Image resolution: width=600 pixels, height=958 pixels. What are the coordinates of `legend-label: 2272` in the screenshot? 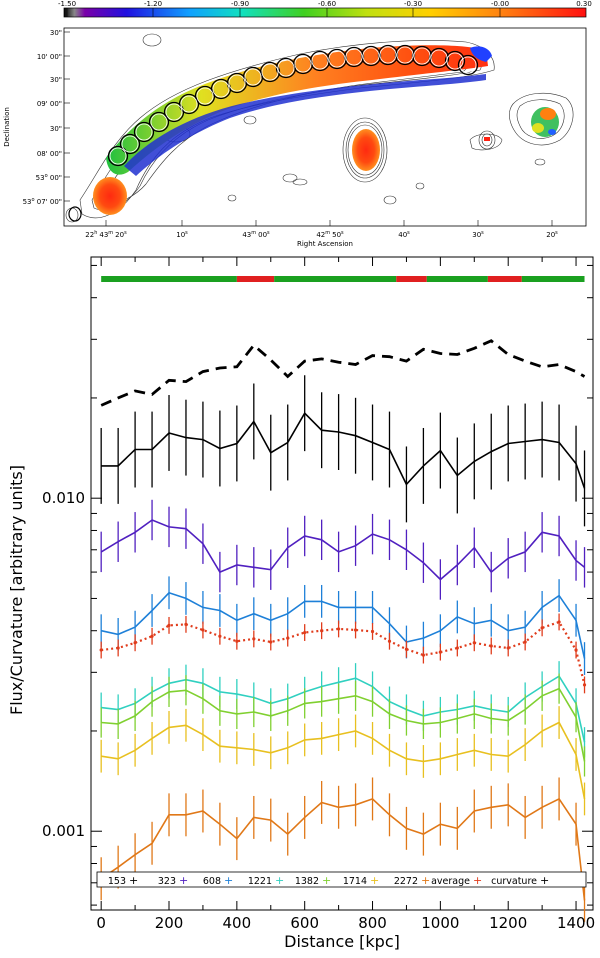 It's located at (406, 881).